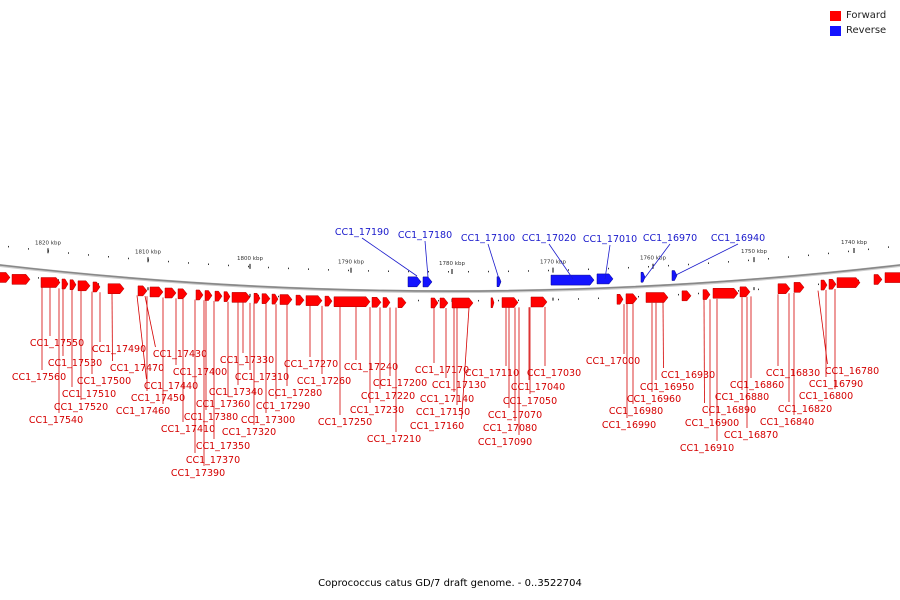 This screenshot has height=600, width=900. Describe the element at coordinates (835, 30) in the screenshot. I see `reverse-swatch` at that location.